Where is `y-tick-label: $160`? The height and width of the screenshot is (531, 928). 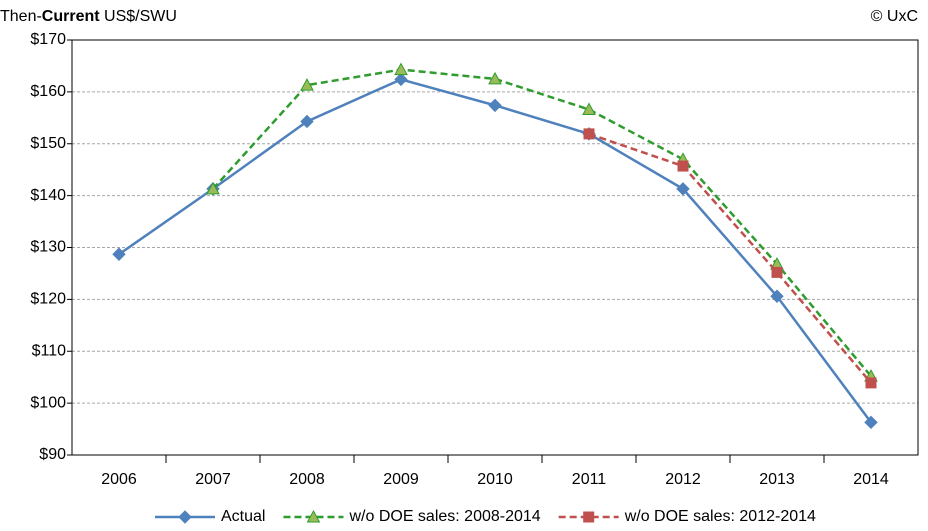
y-tick-label: $160 is located at coordinates (48, 91).